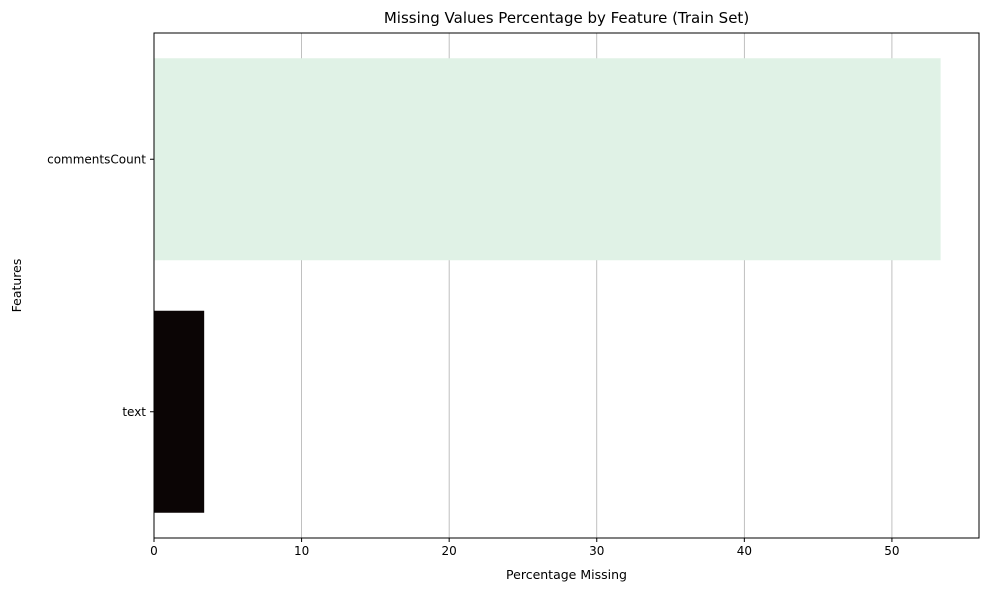 The height and width of the screenshot is (590, 989). What do you see at coordinates (301, 551) in the screenshot?
I see `x-tick-label-10: 10` at bounding box center [301, 551].